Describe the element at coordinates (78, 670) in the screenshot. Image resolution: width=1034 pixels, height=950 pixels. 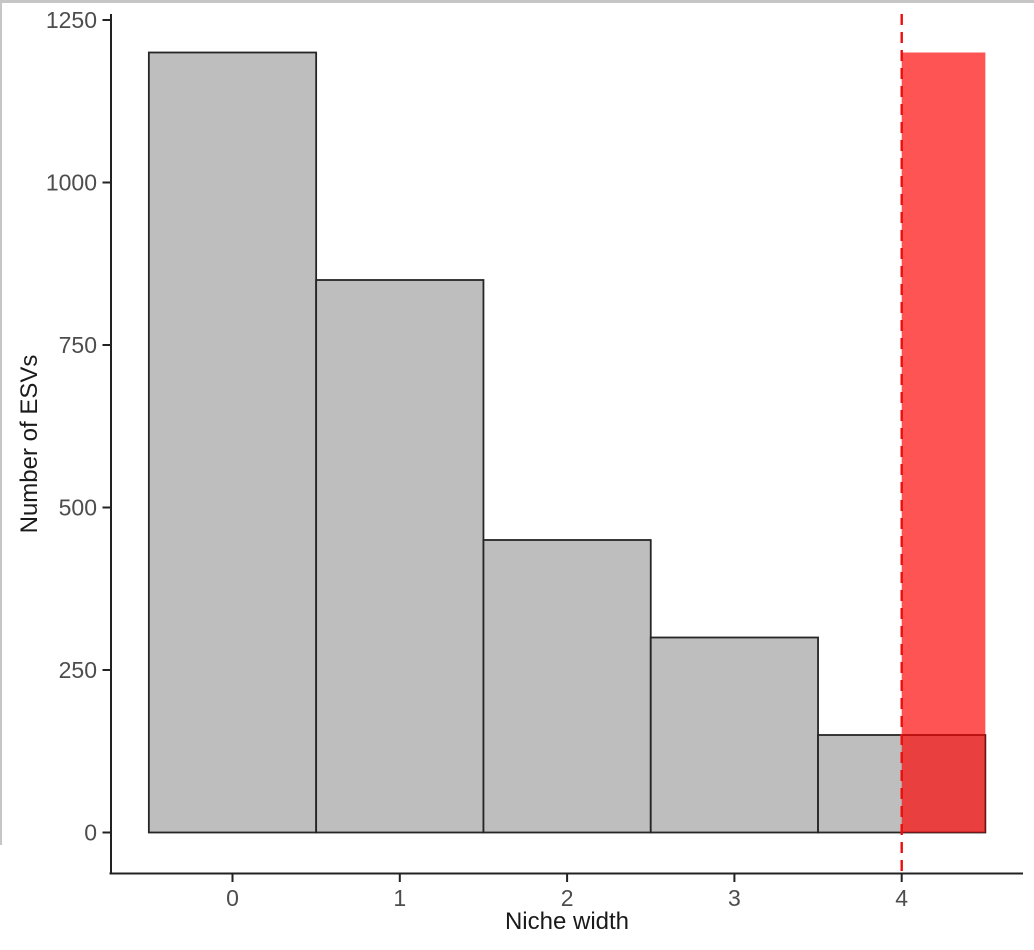
I see `y-tick-label: 250` at that location.